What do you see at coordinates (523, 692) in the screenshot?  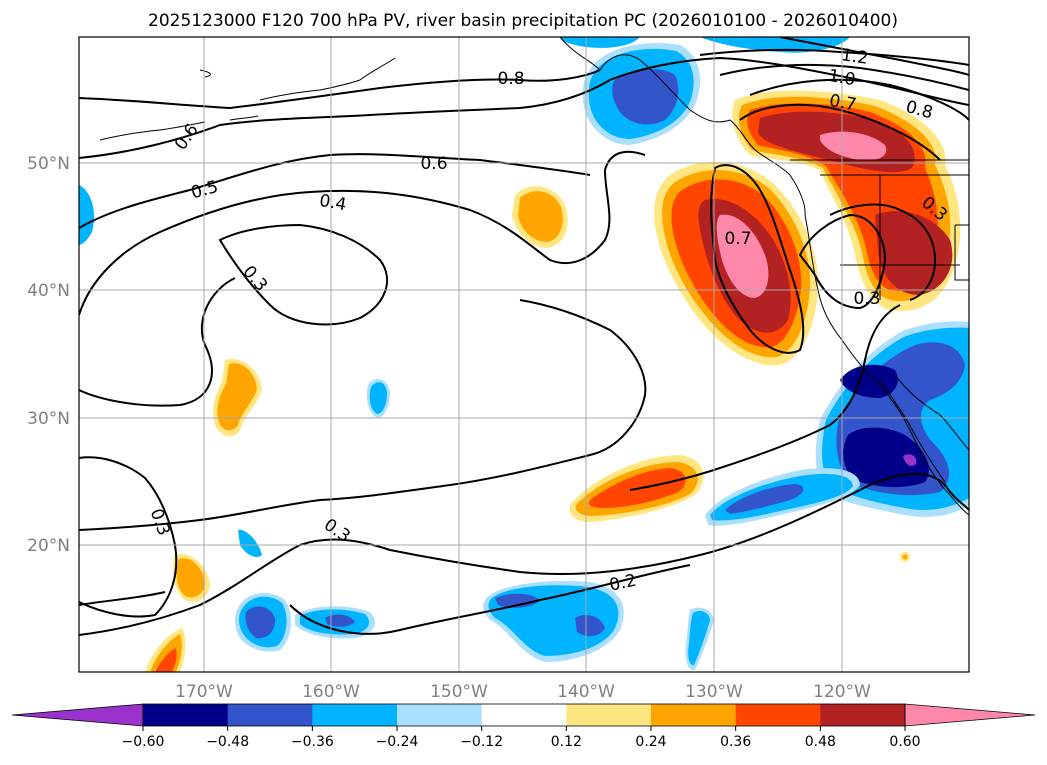 I see `lon-labels: 170°W 160°W 150°W 140°W 130°W 120°W` at bounding box center [523, 692].